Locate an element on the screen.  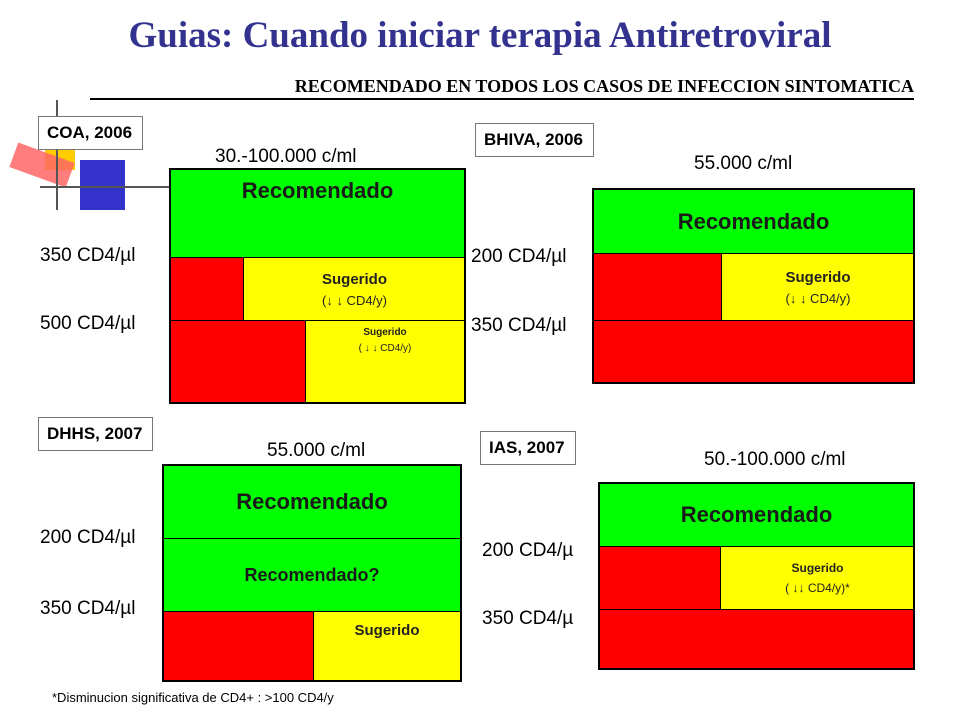
guideline-tag-coa: COA, 2006 is located at coordinates (91, 133).